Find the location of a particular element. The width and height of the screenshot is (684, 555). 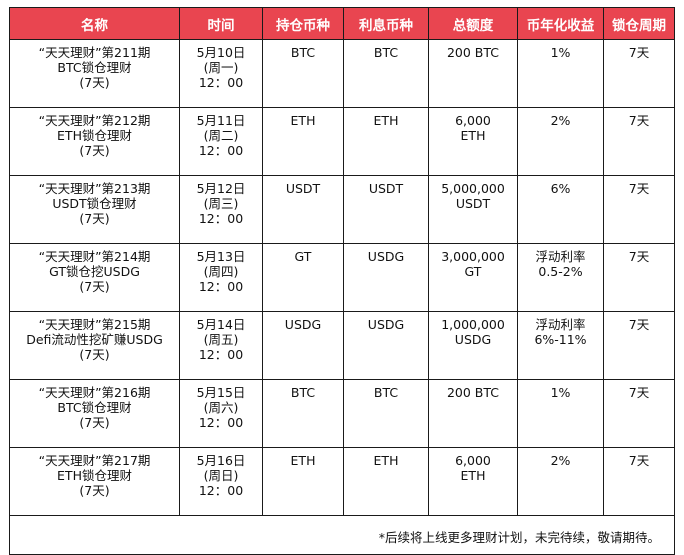

time-weekday: (周四) is located at coordinates (221, 271).